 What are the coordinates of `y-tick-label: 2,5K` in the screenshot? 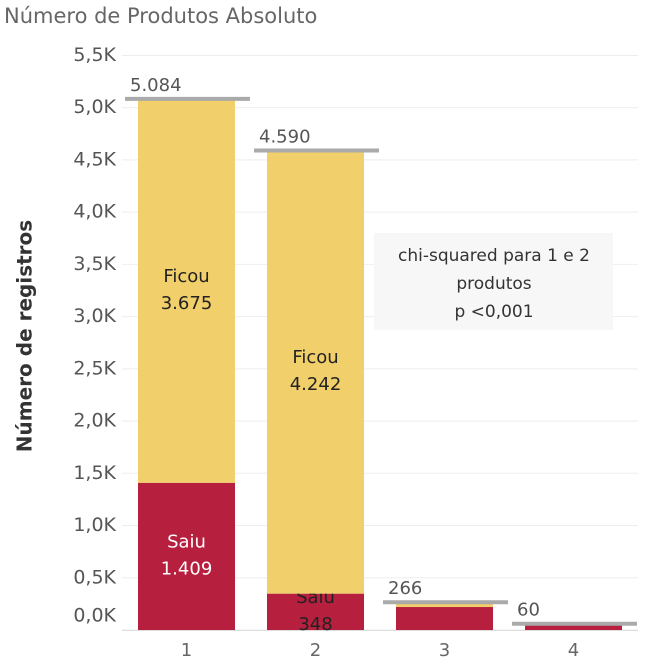 It's located at (94, 368).